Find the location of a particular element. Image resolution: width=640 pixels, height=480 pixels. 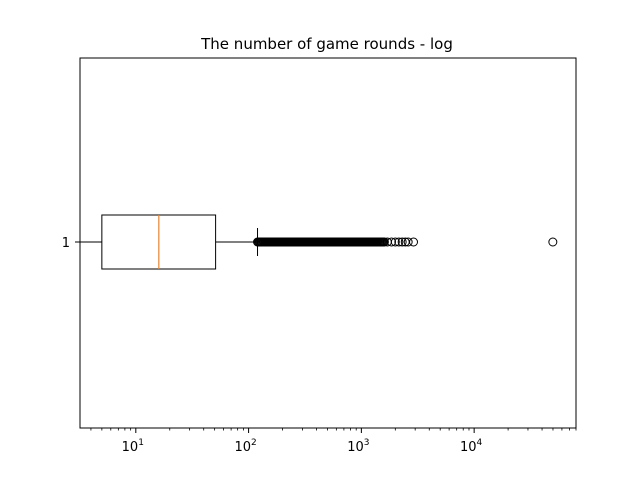

x-axis: 10¹ 10² 10³ 10⁴ is located at coordinates (333, 441).